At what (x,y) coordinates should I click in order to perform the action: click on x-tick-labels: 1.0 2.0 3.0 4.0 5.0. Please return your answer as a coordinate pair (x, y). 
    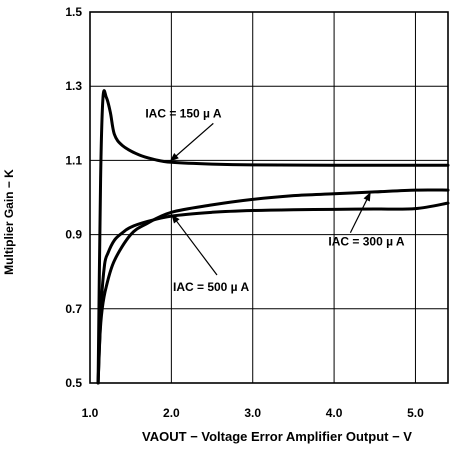
    Looking at the image, I should click on (253, 413).